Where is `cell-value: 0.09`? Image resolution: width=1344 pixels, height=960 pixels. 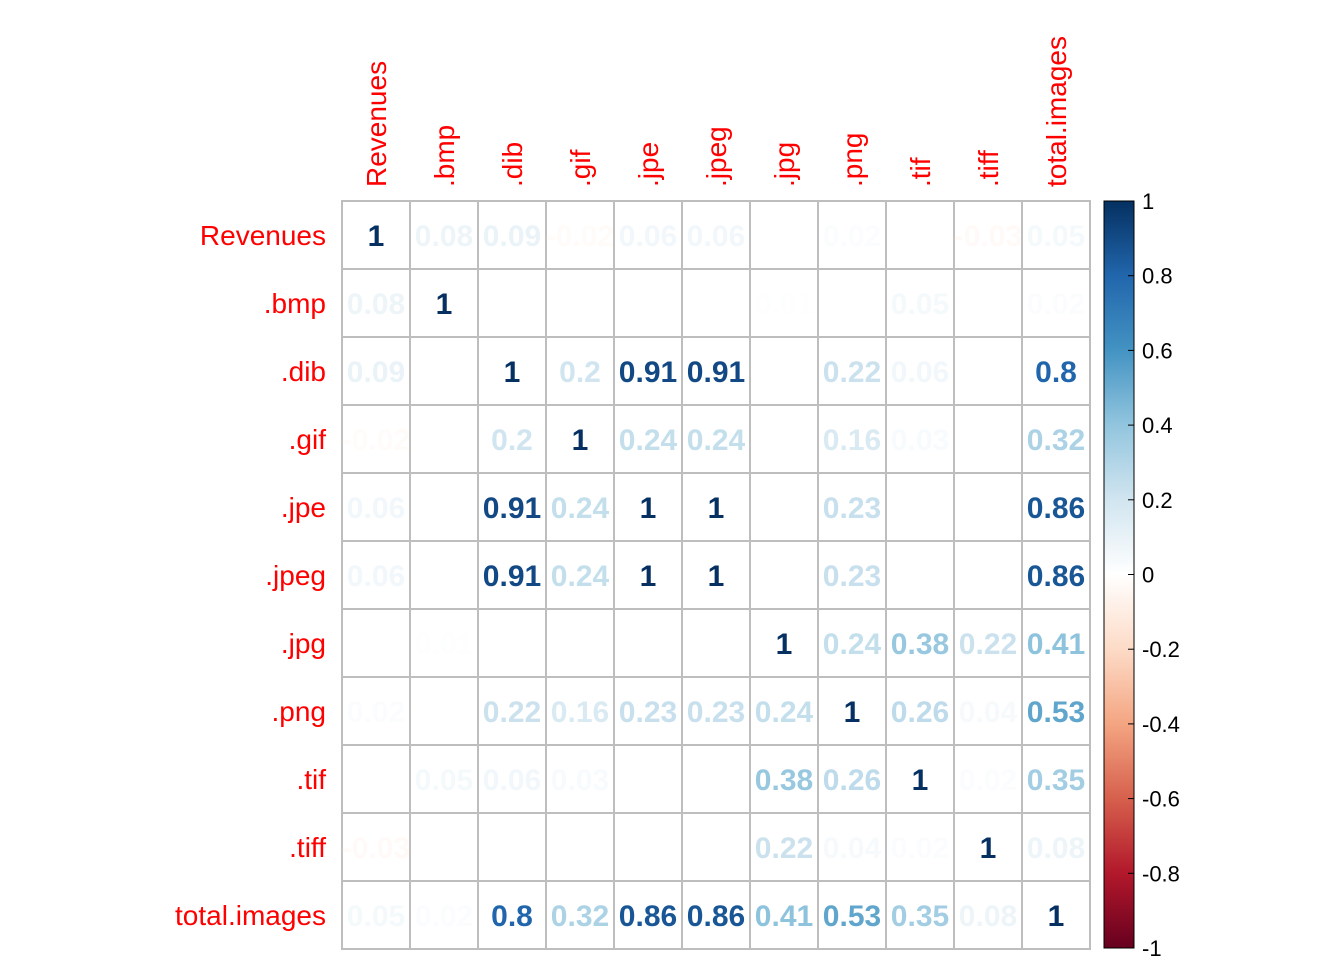
cell-value: 0.09 is located at coordinates (376, 372).